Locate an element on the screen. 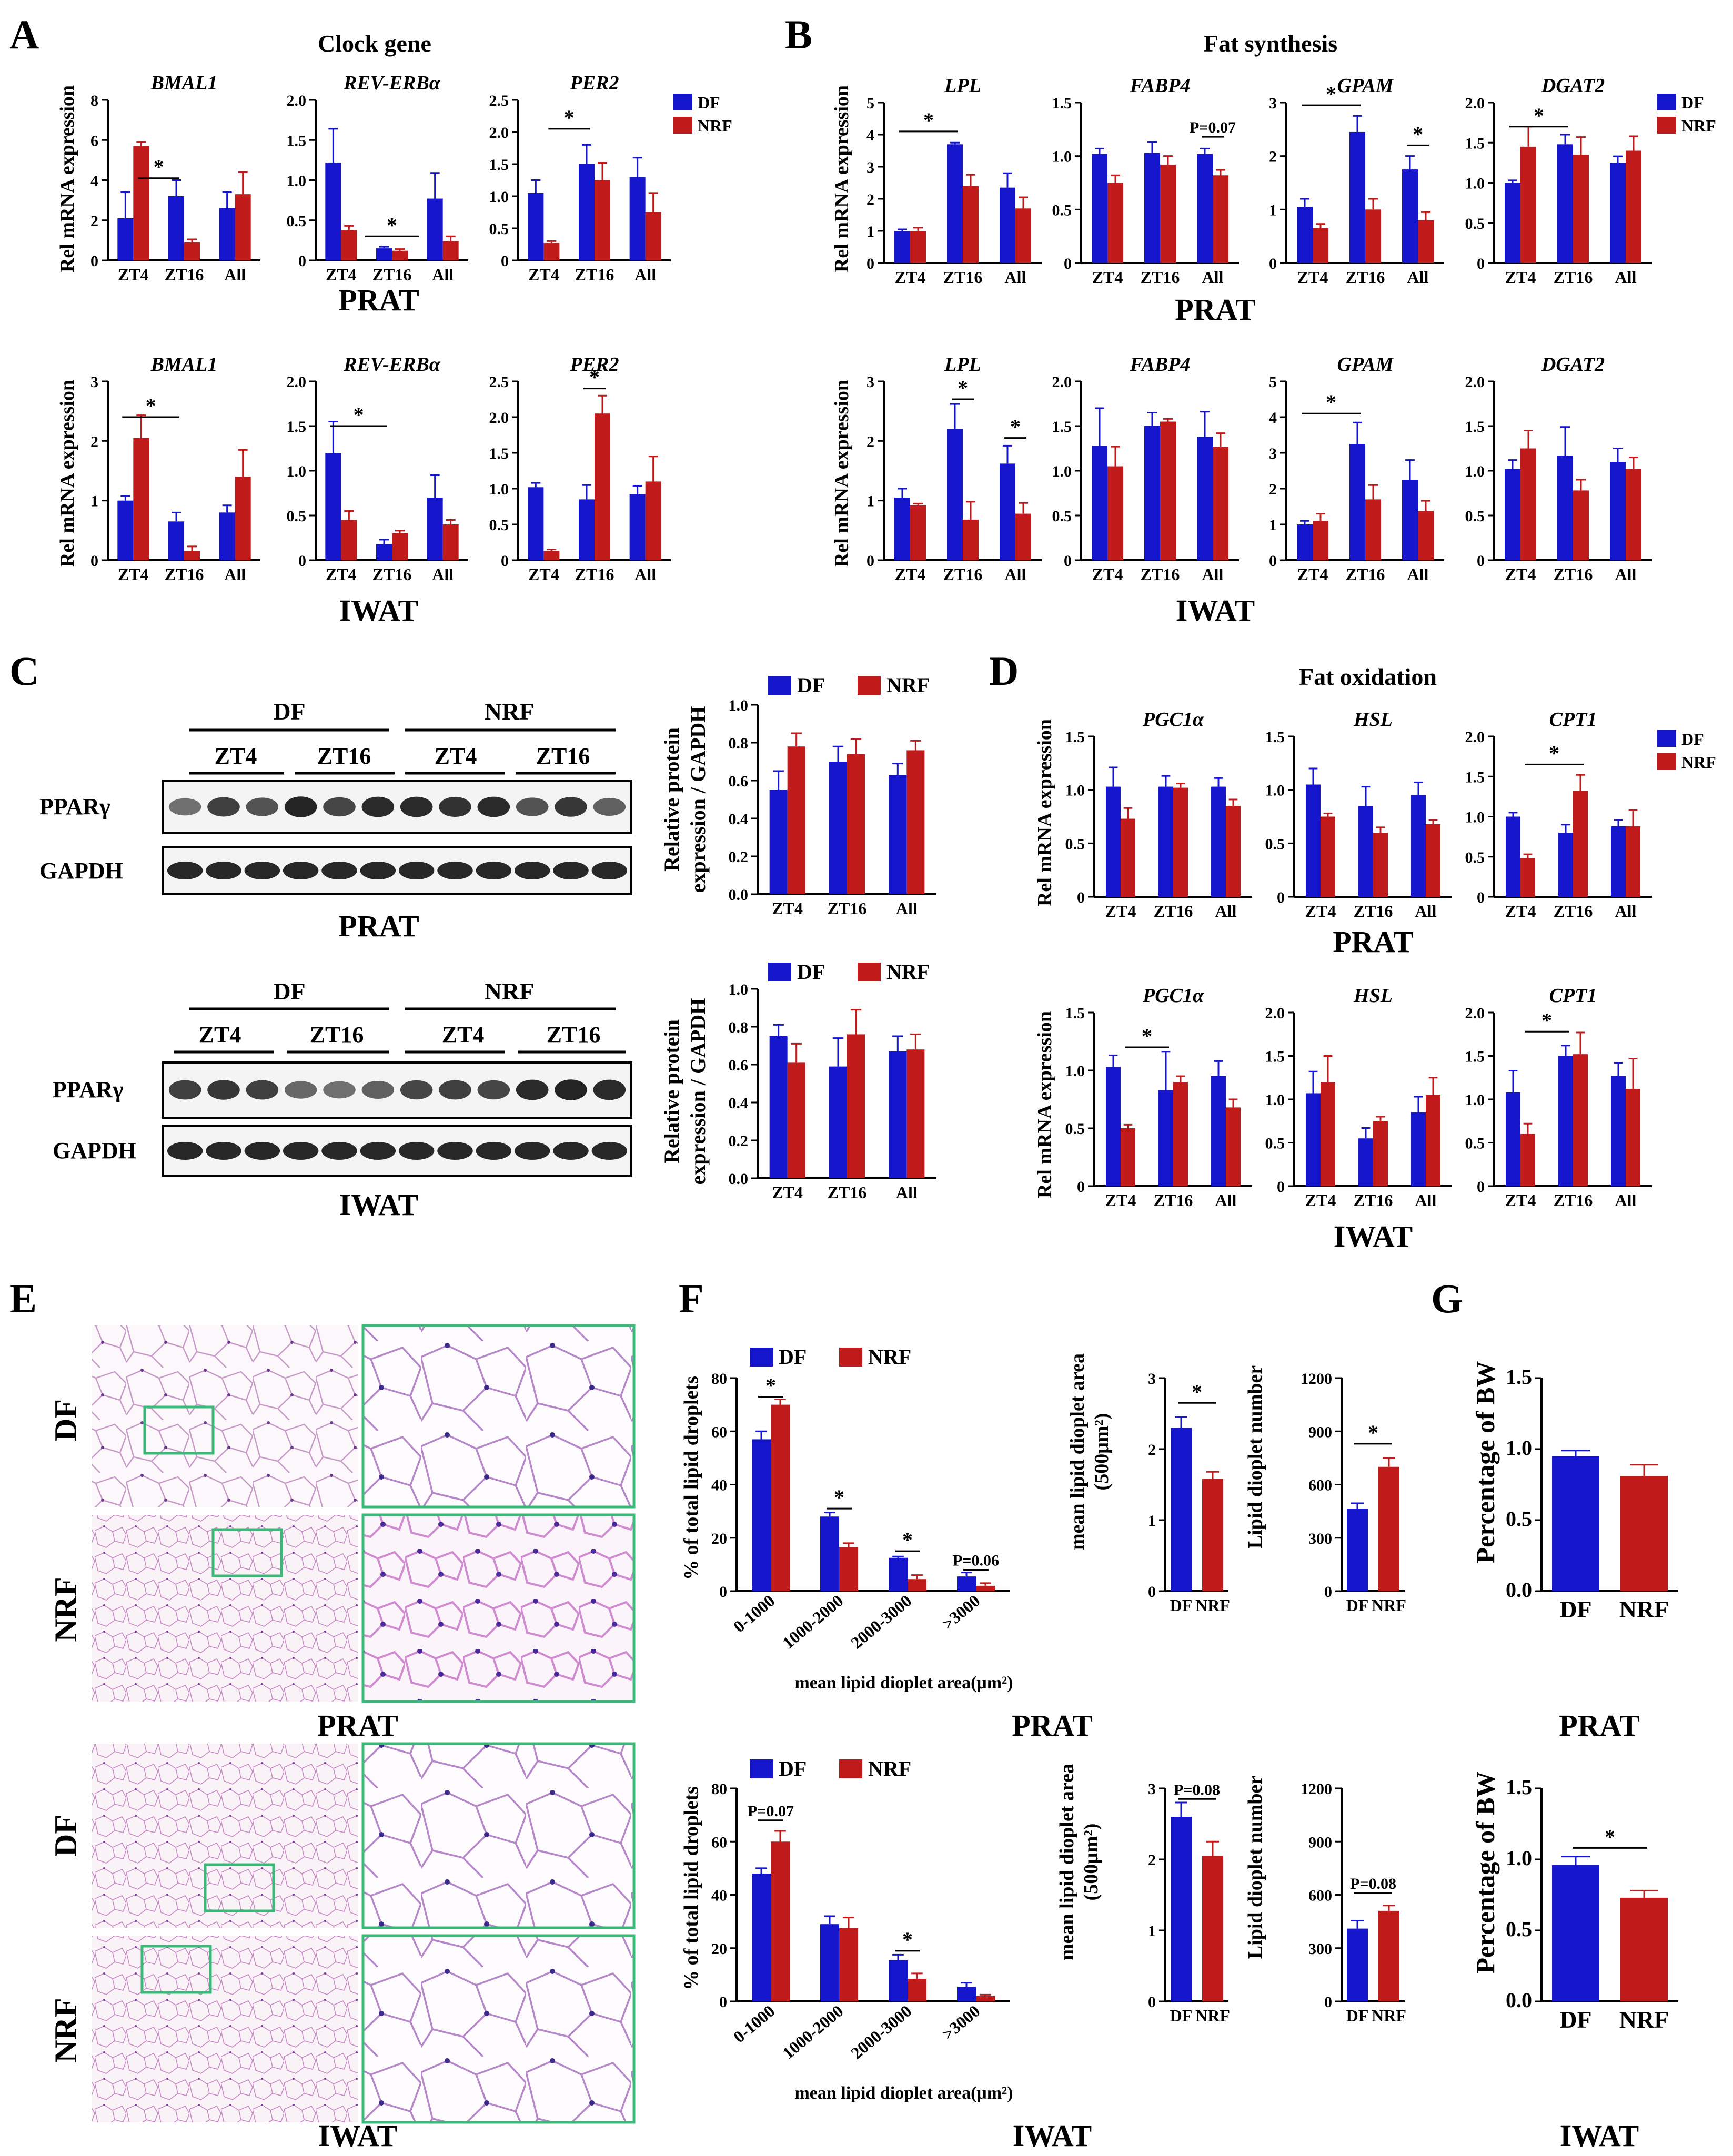 This screenshot has width=1733, height=2156. blot-band-ppar is located at coordinates (571, 1089).